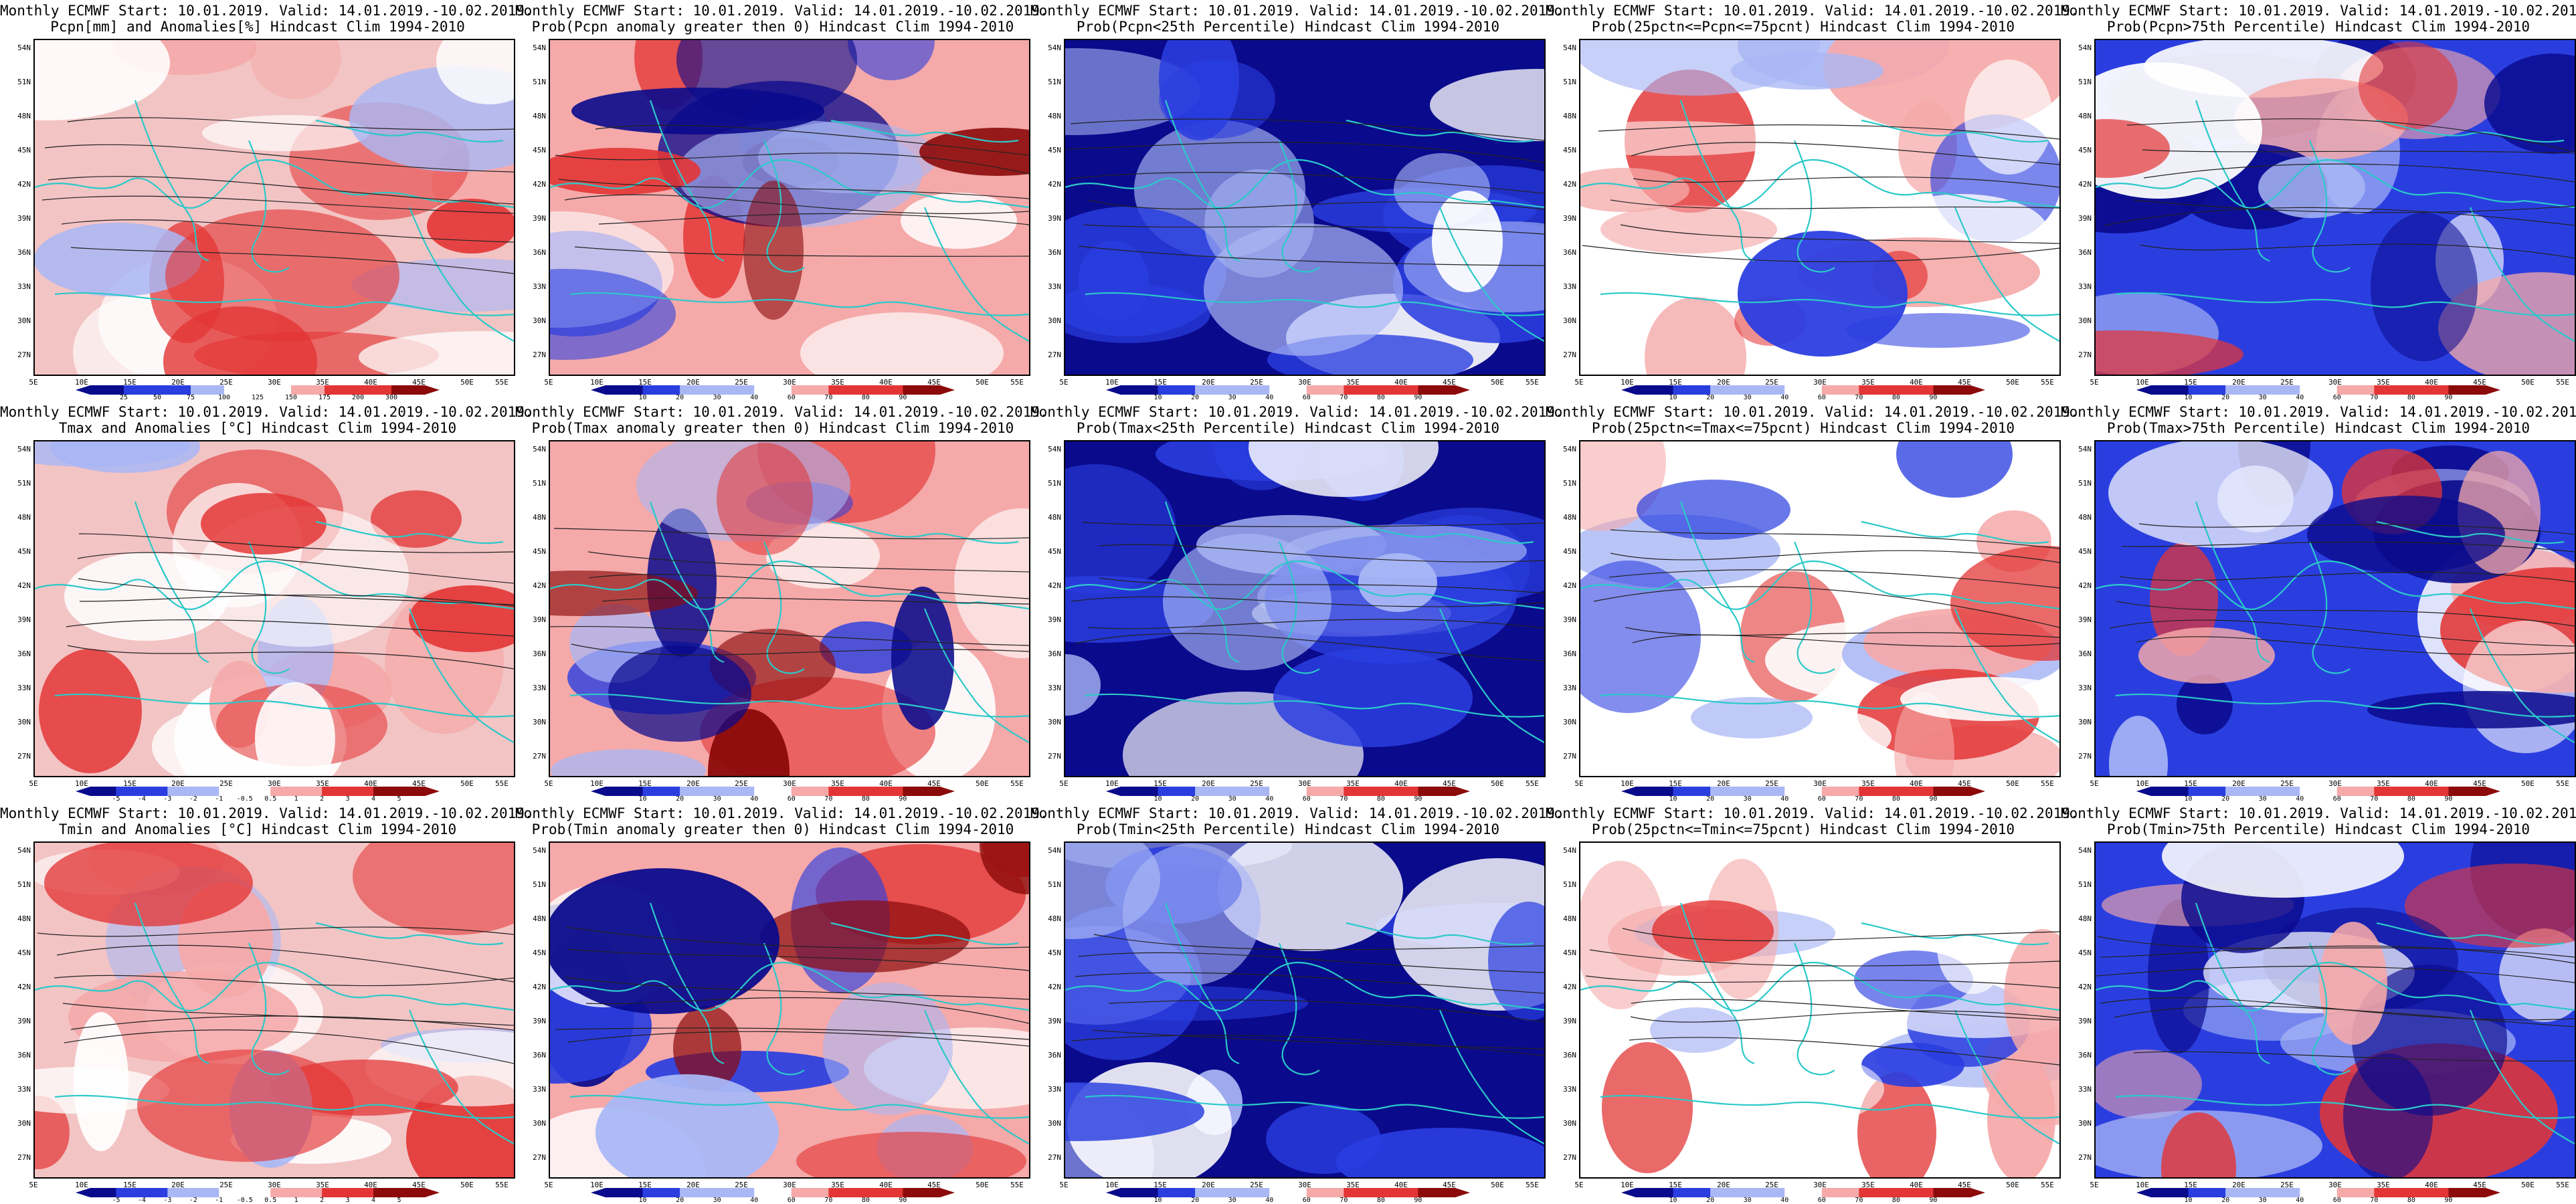 The image size is (2576, 1204). I want to click on longitude-label: 40E, so click(2431, 382).